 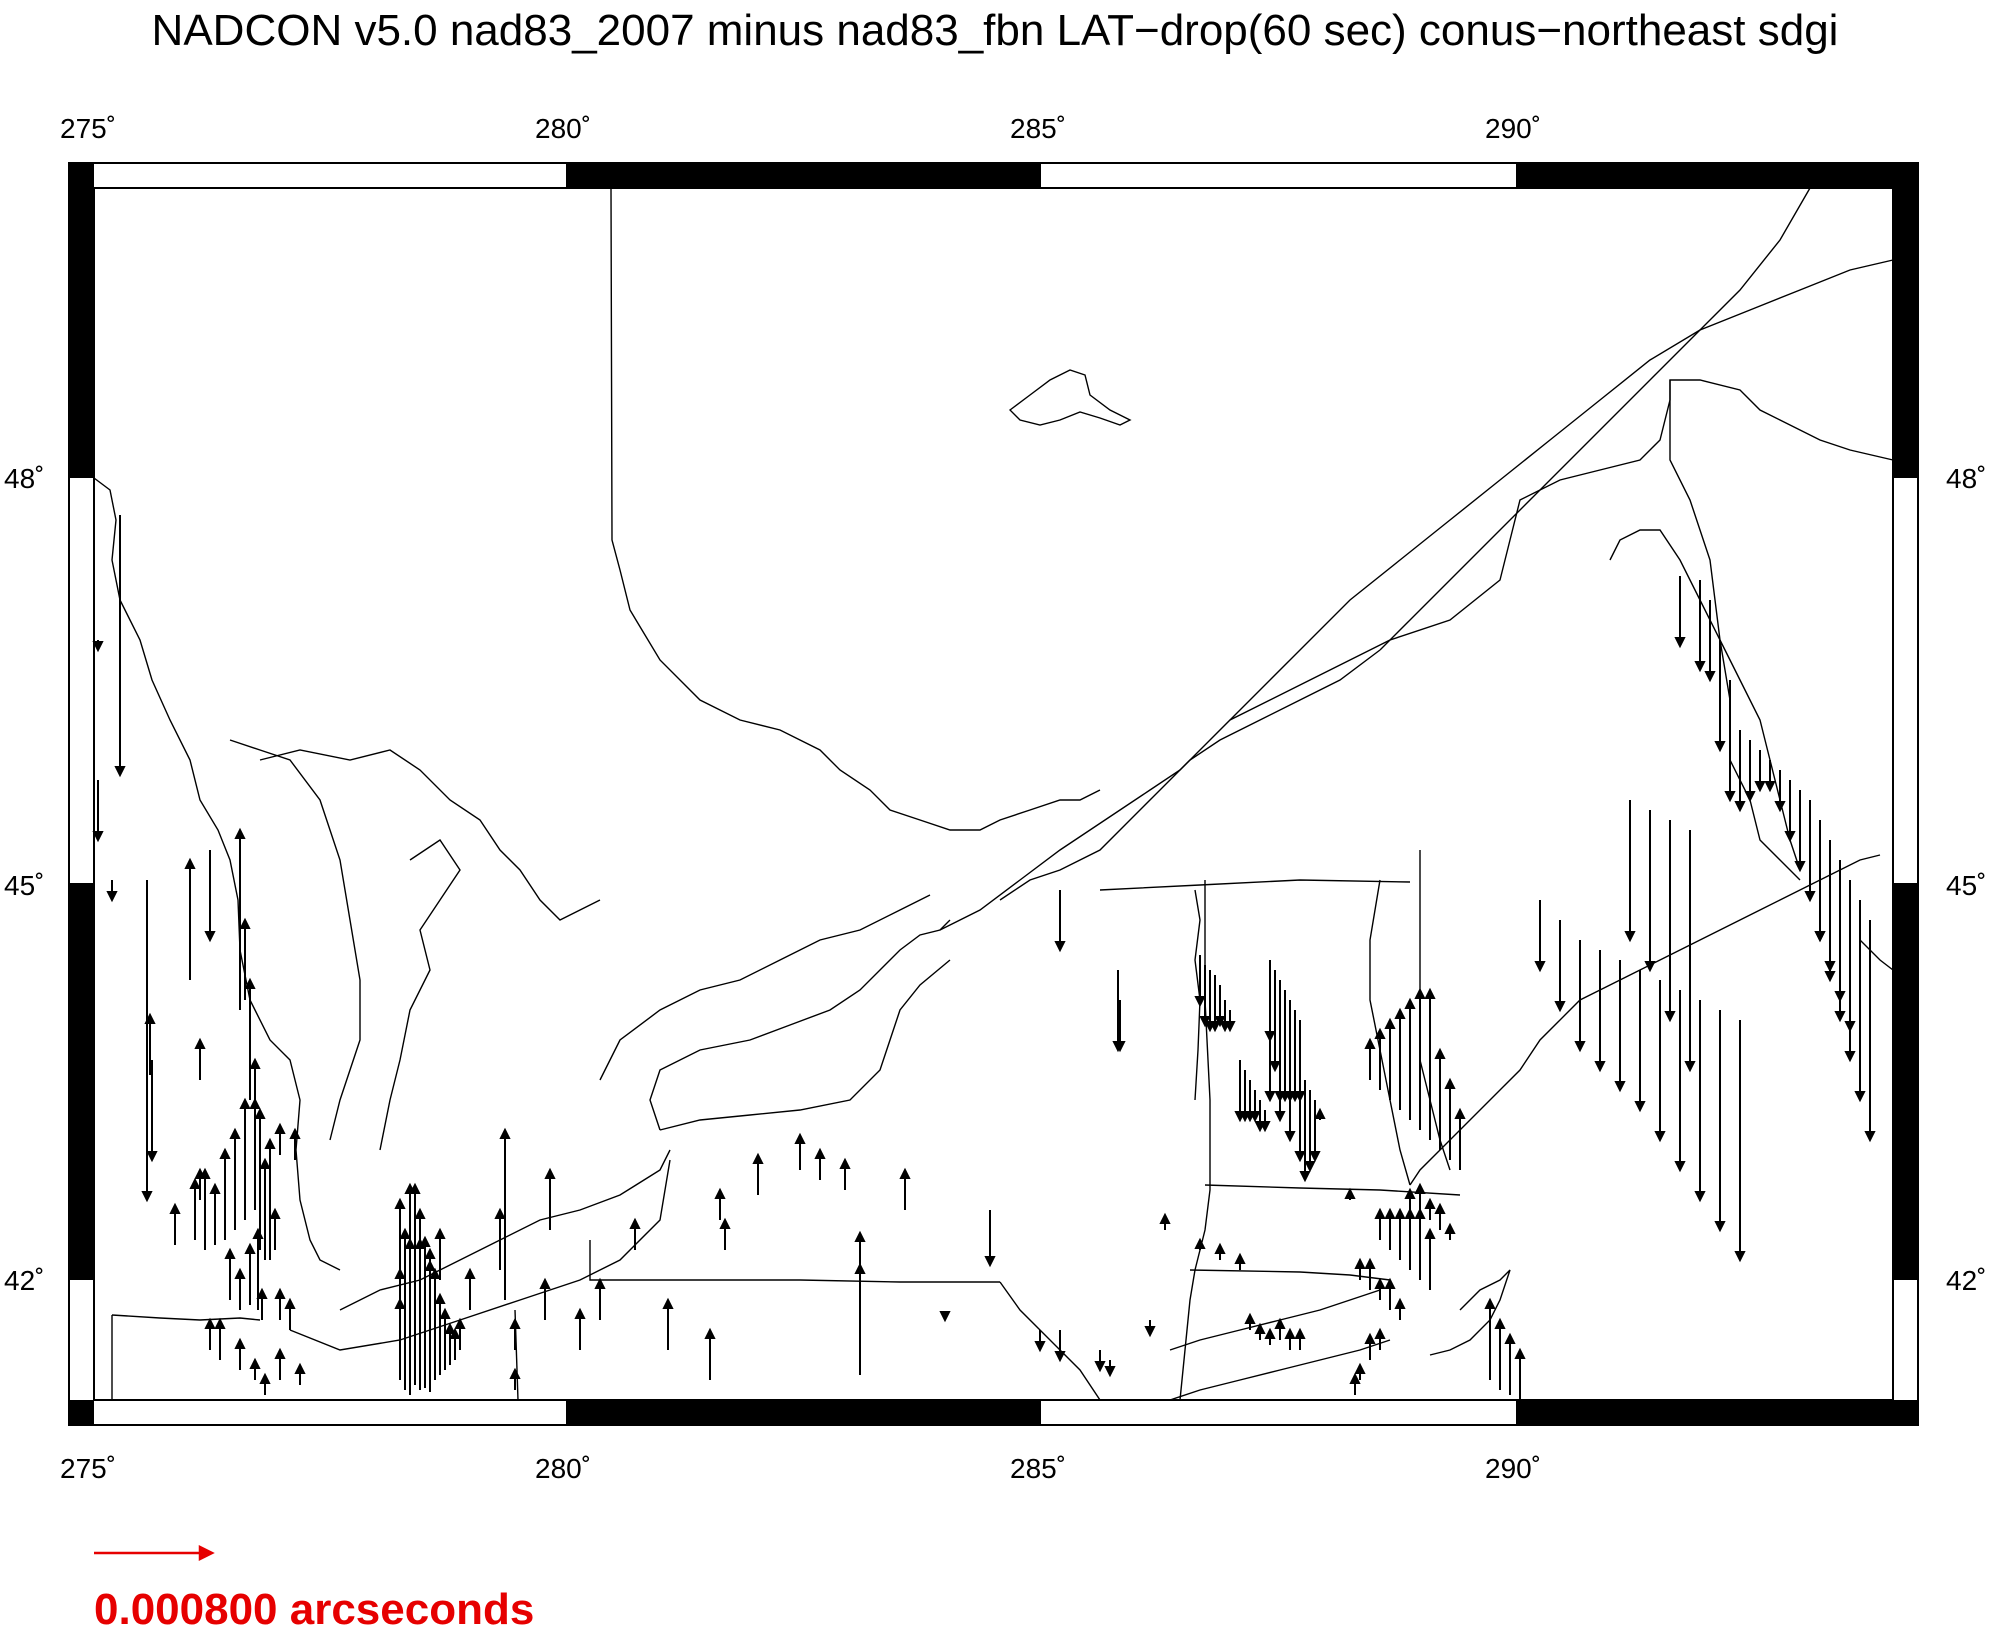 What do you see at coordinates (480, 1255) in the screenshot?
I see `lake-erie-south-shore` at bounding box center [480, 1255].